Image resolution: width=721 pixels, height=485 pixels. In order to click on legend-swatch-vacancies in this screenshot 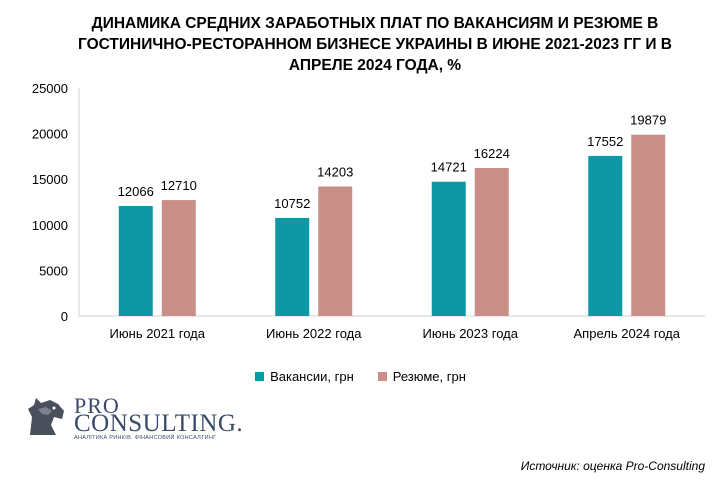, I will do `click(260, 376)`.